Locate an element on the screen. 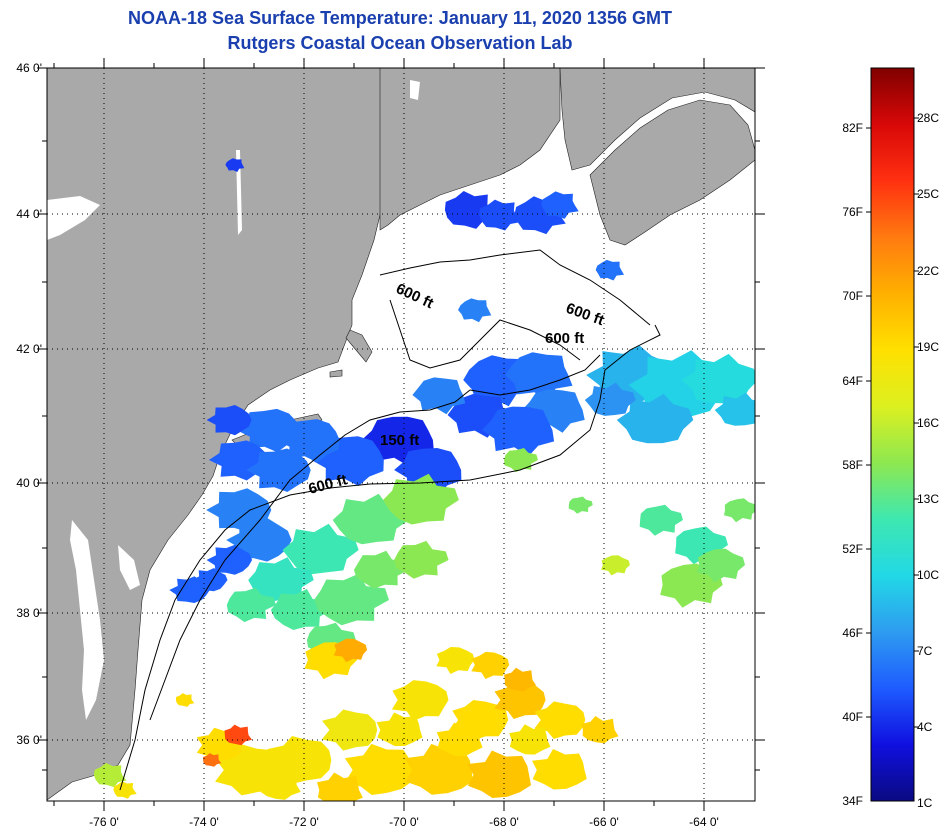 Image resolution: width=944 pixels, height=832 pixels. lon-label: -68 0' is located at coordinates (504, 822).